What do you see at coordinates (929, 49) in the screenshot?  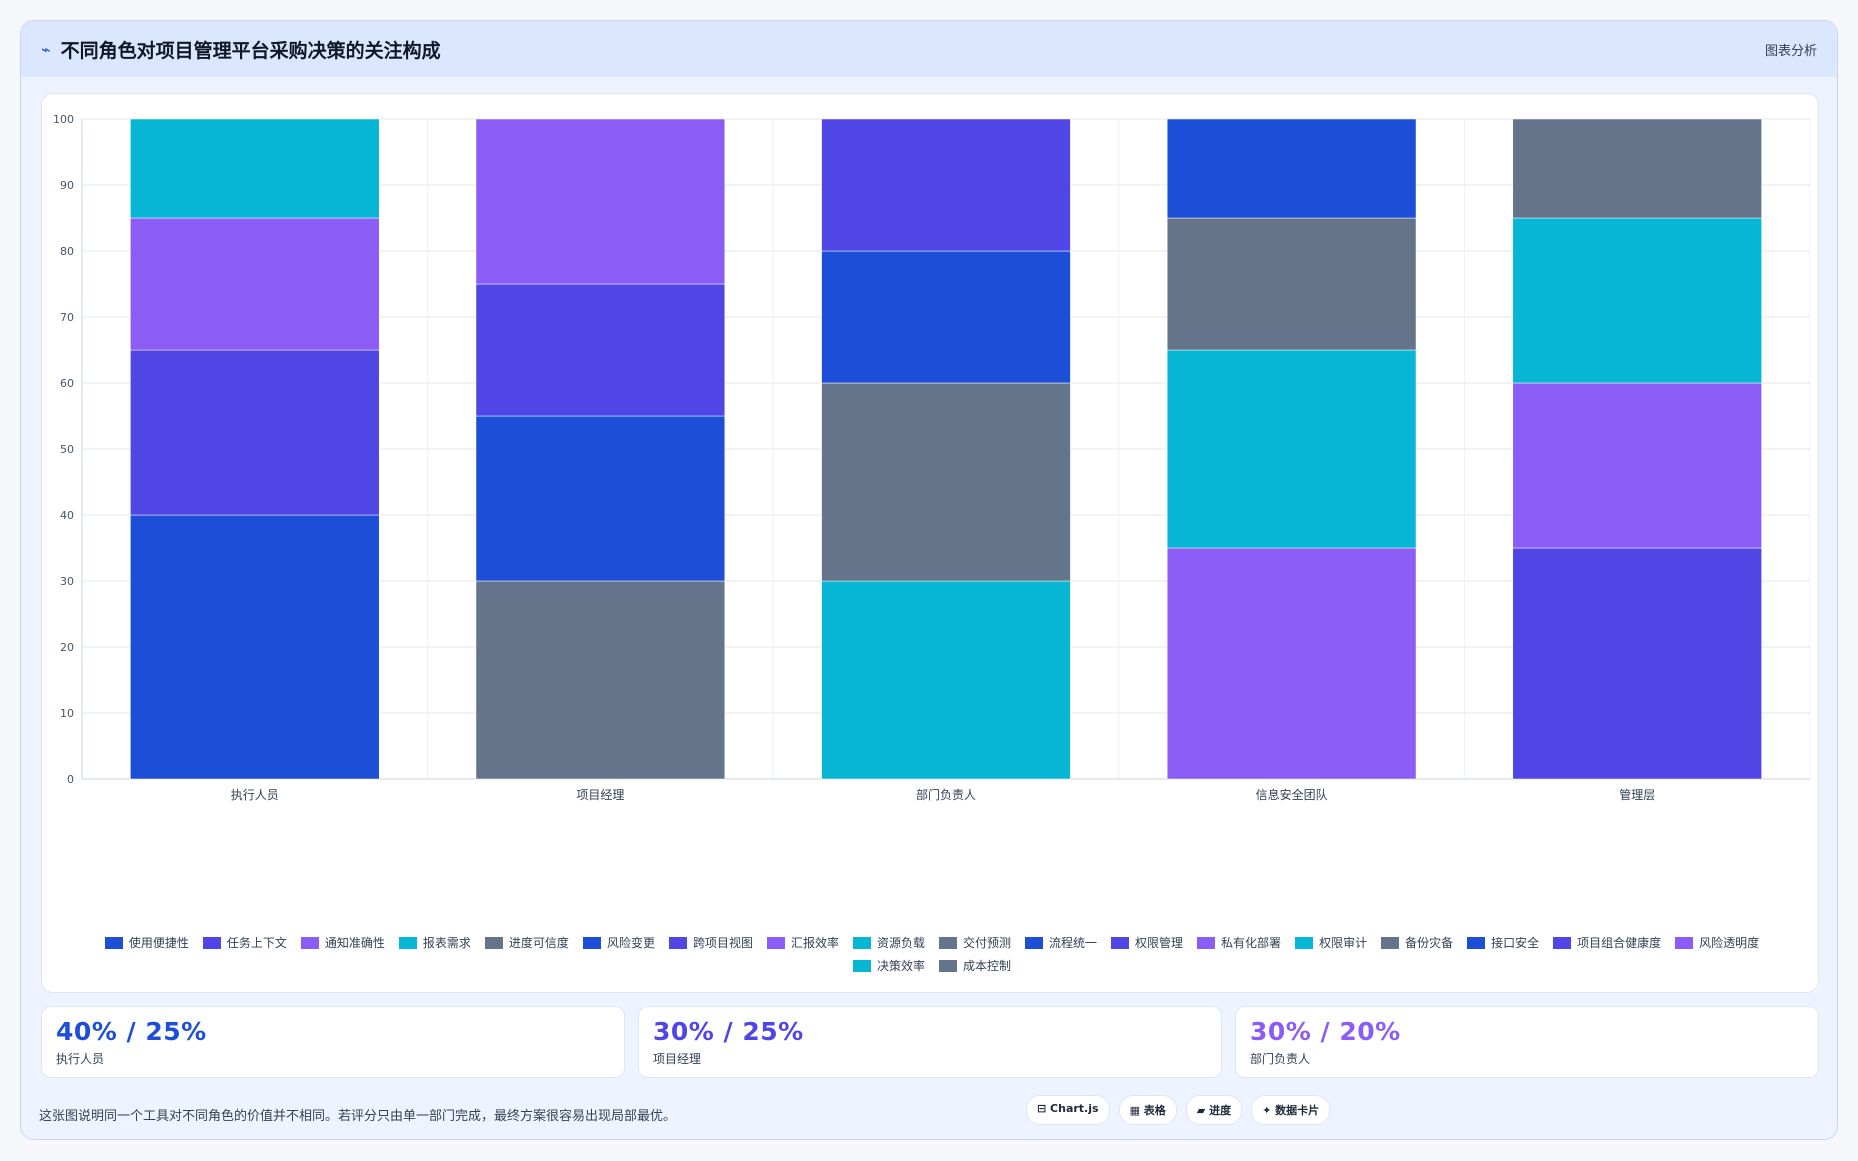 I see `card-header: ⌁ 不同角色对项目管理平台采购决策的关注构成 图表分析` at bounding box center [929, 49].